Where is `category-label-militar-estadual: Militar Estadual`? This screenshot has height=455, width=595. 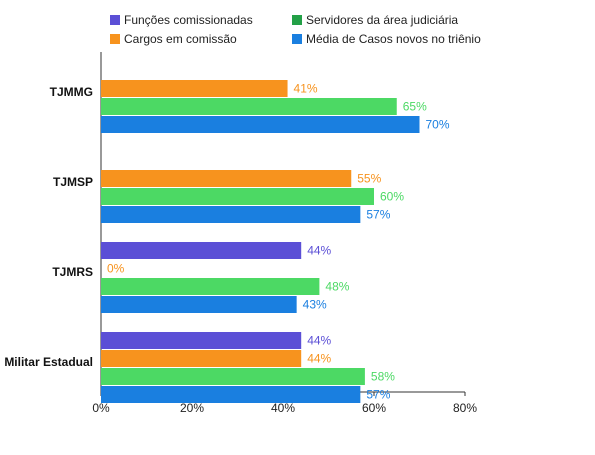 category-label-militar-estadual: Militar Estadual is located at coordinates (48, 362).